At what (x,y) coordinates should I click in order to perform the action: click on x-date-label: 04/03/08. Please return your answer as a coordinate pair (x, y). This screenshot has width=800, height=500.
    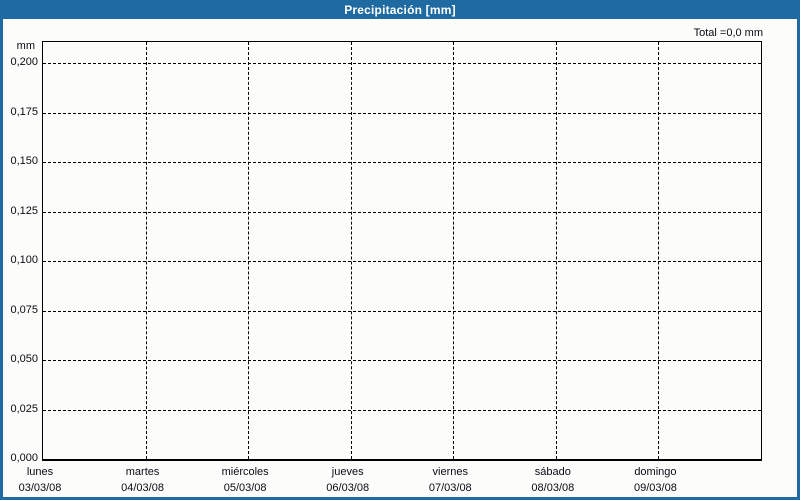
    Looking at the image, I should click on (142, 488).